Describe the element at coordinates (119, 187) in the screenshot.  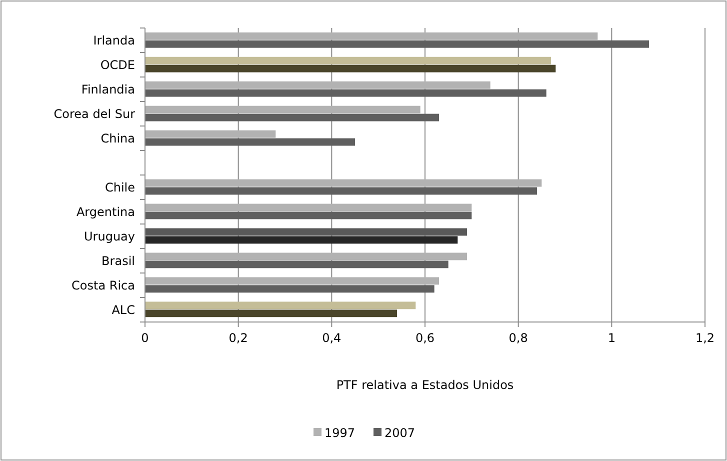
I see `y-tick-label: Chile` at that location.